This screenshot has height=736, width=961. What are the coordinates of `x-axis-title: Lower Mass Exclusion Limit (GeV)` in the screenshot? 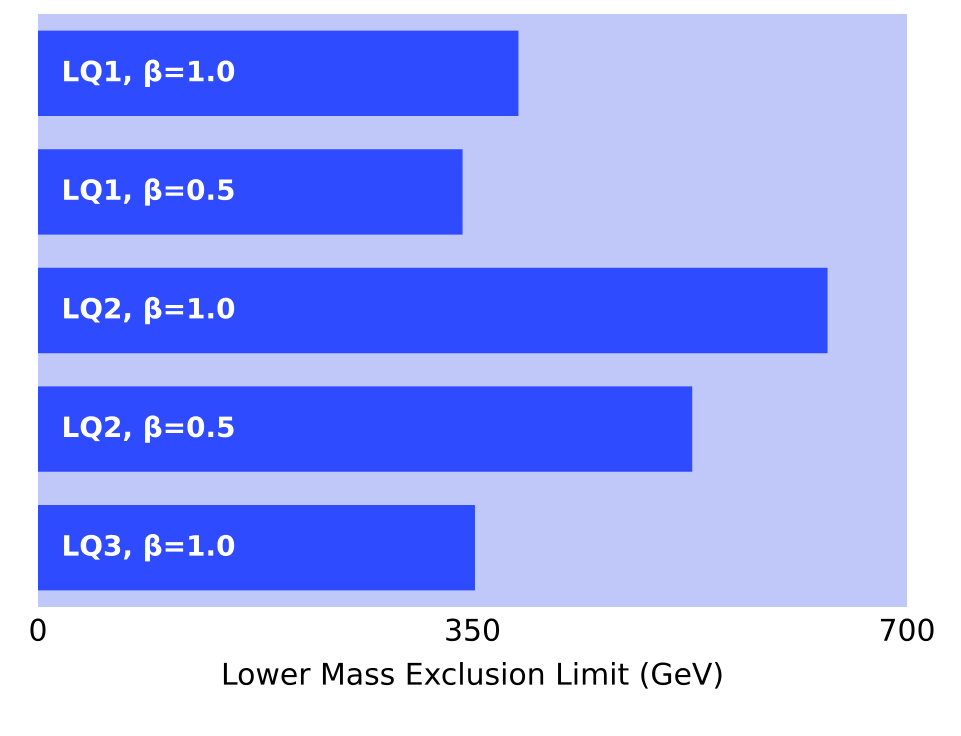 It's located at (473, 675).